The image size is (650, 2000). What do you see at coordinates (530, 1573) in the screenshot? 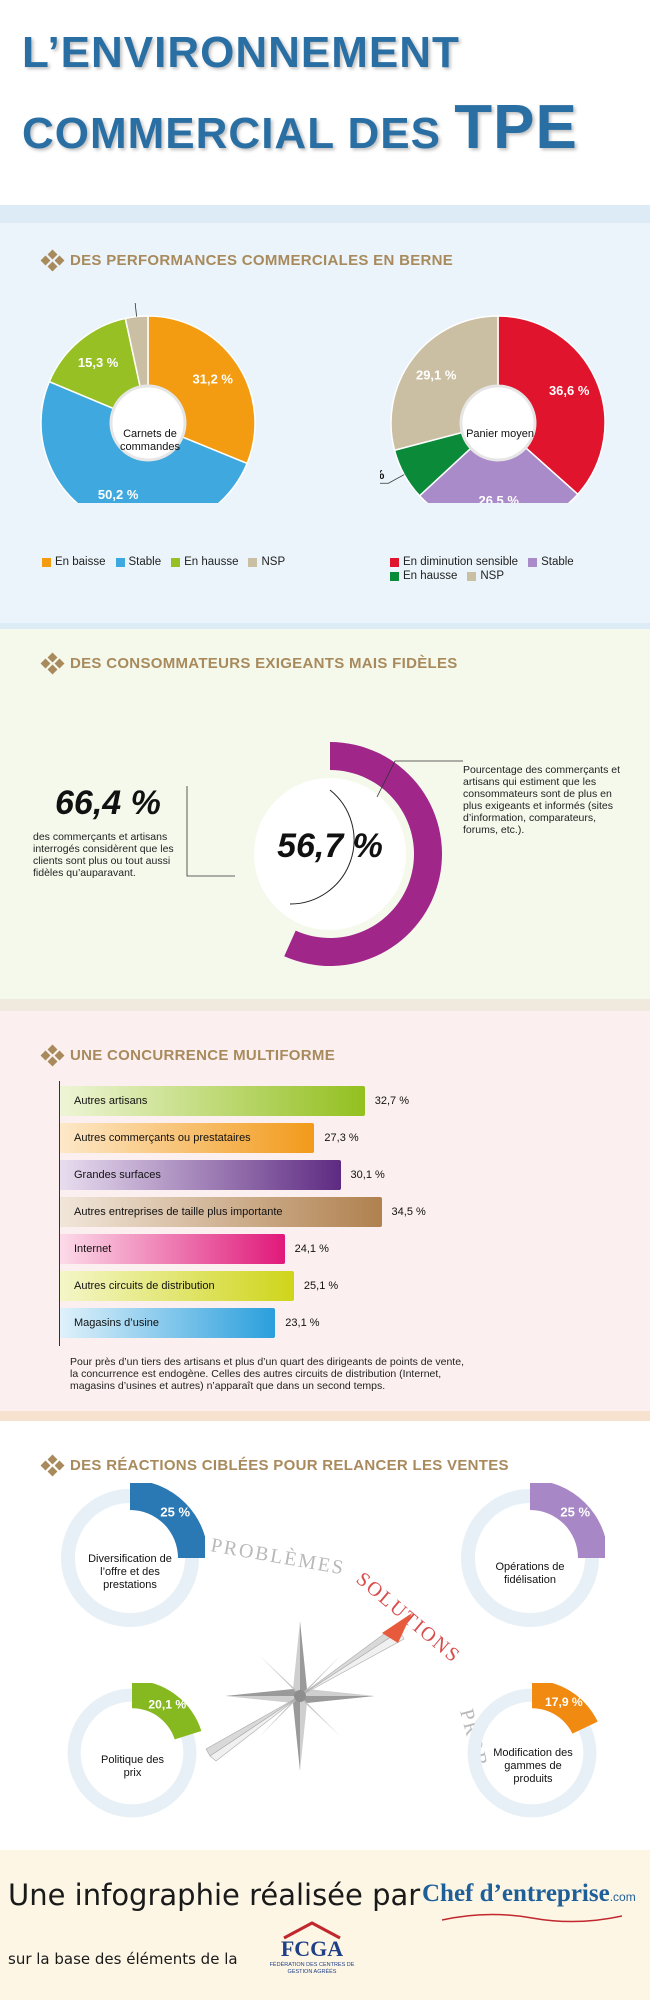
I see `donut-fidelisation-label: Opérations de fidélisation` at bounding box center [530, 1573].